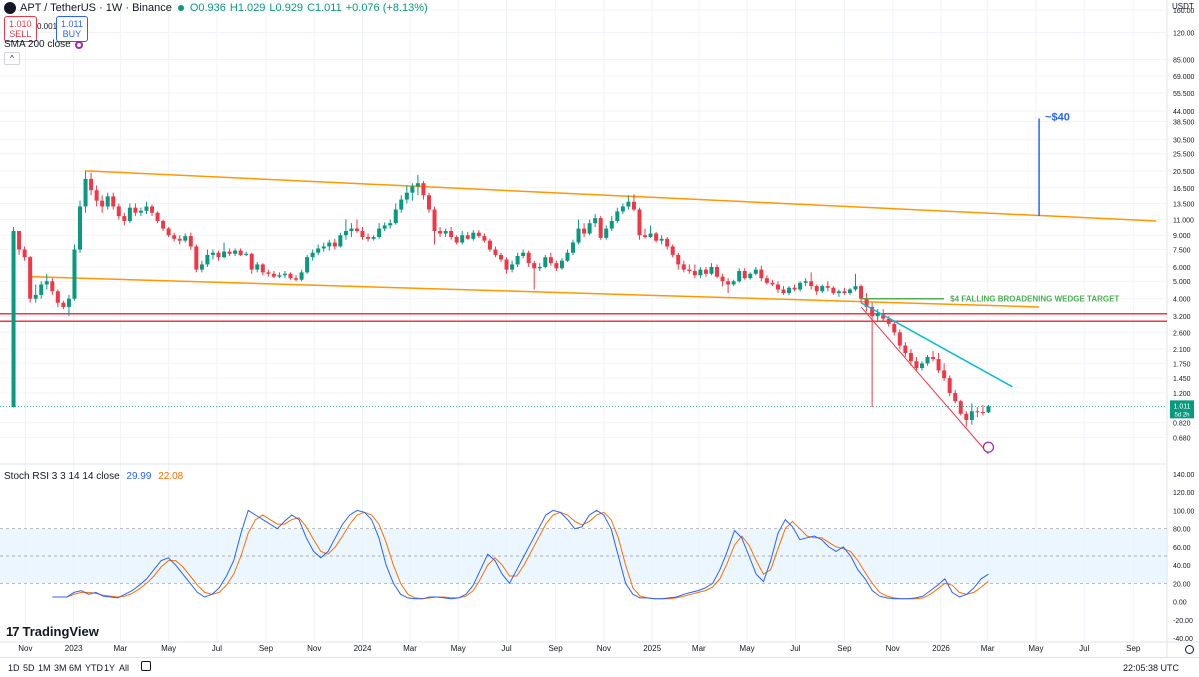 The image size is (1199, 677). Describe the element at coordinates (1184, 493) in the screenshot. I see `stoch-axis-label: 120.00` at that location.